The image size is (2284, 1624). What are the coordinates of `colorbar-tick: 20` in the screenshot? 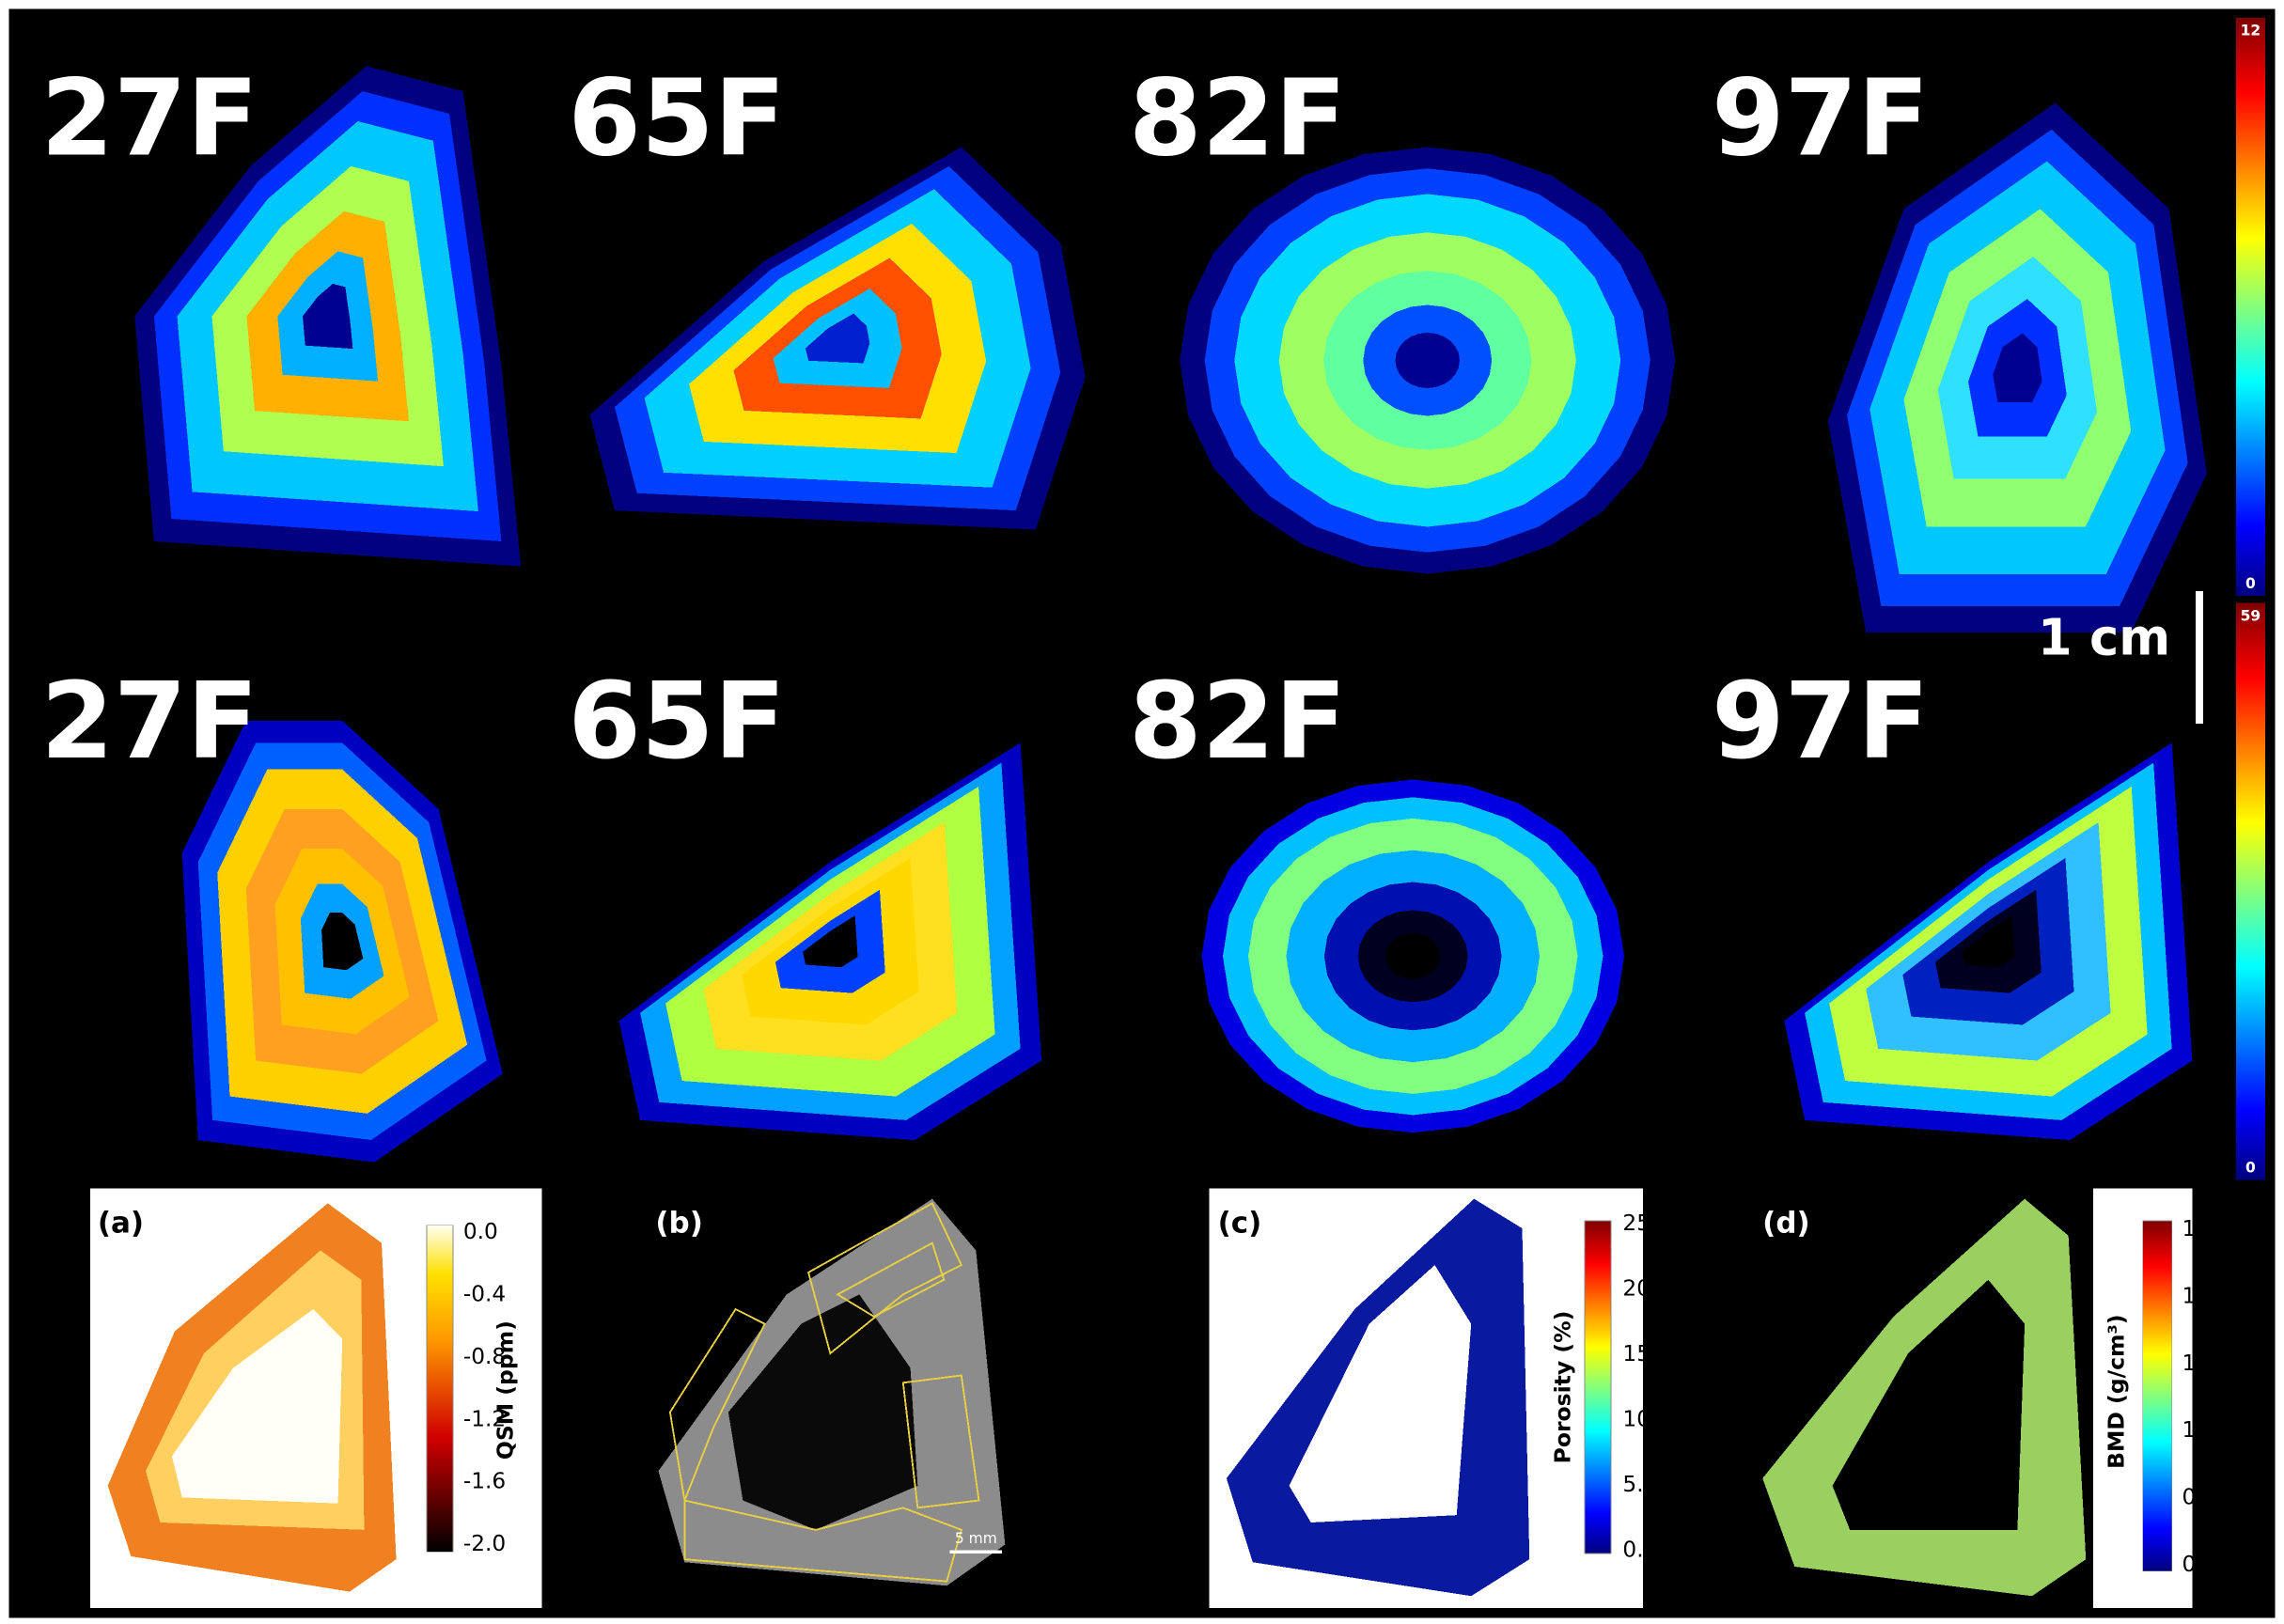 It's located at (1636, 1287).